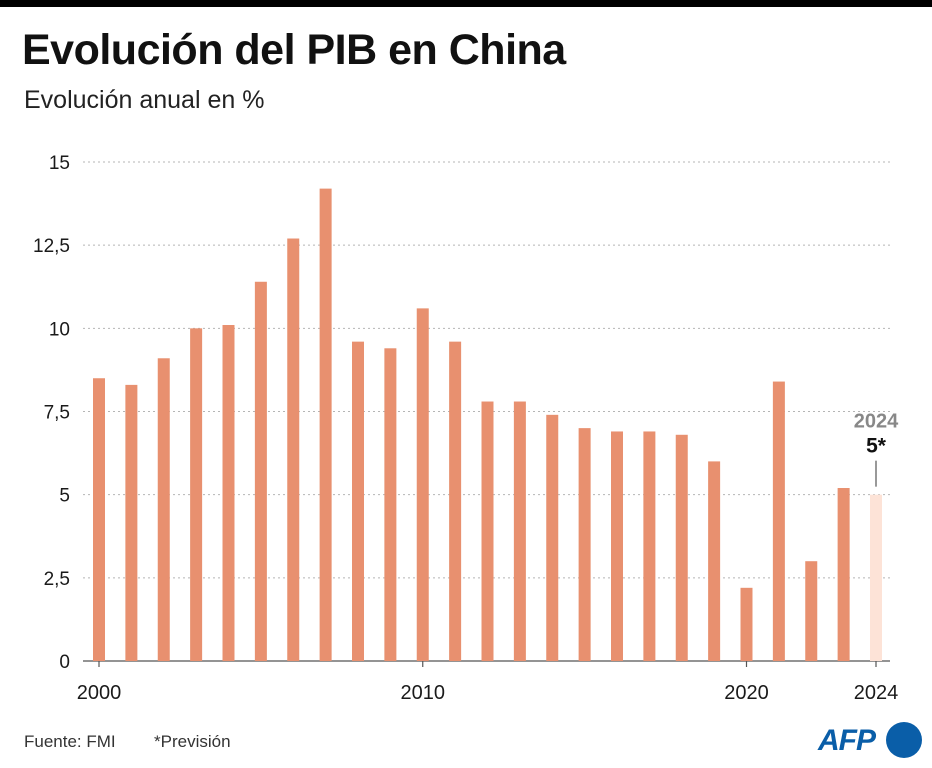 The image size is (932, 768). Describe the element at coordinates (714, 561) in the screenshot. I see `bar-2019` at that location.